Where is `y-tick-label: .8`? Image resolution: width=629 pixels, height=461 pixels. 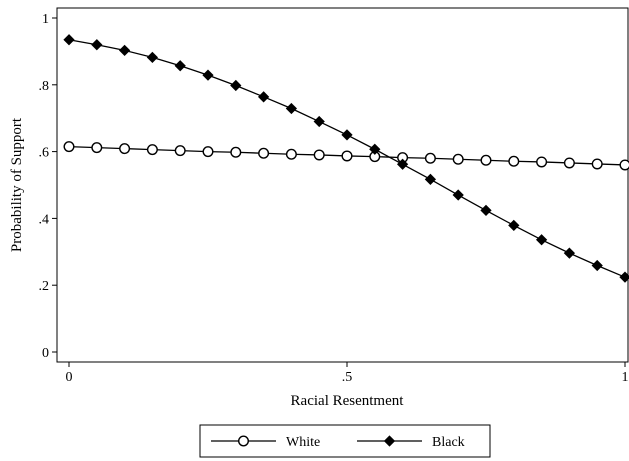
y-tick-label: .8 is located at coordinates (44, 86).